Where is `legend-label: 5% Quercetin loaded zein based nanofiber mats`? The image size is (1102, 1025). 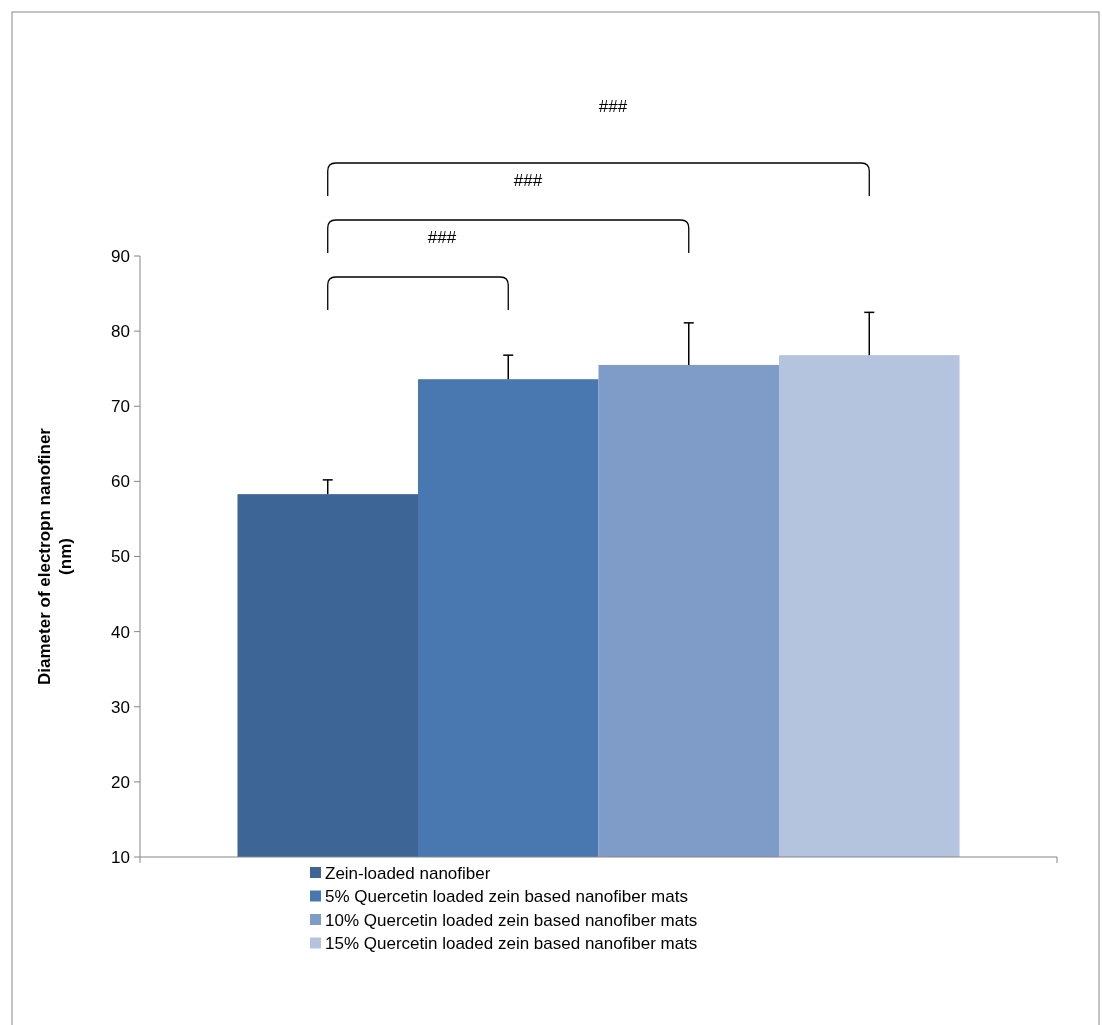 legend-label: 5% Quercetin loaded zein based nanofiber mats is located at coordinates (506, 897).